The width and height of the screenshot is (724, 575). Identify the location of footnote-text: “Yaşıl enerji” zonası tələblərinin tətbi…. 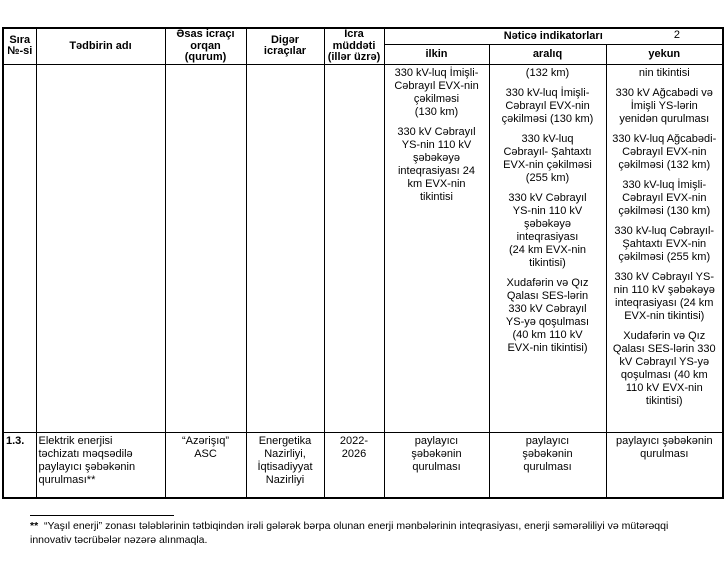
(349, 533).